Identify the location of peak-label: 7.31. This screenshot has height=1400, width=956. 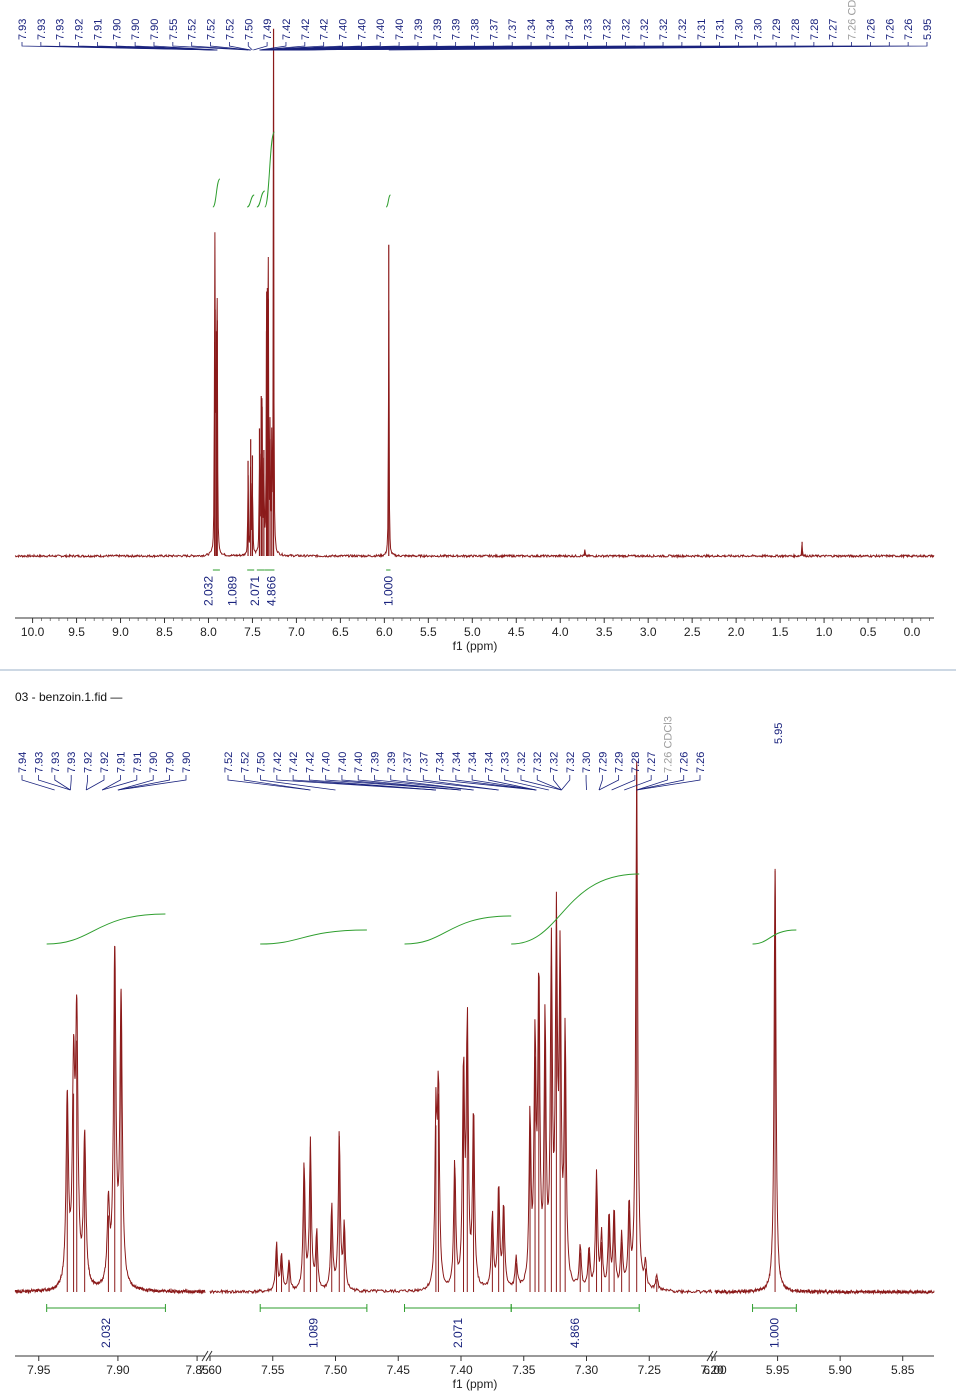
(702, 29).